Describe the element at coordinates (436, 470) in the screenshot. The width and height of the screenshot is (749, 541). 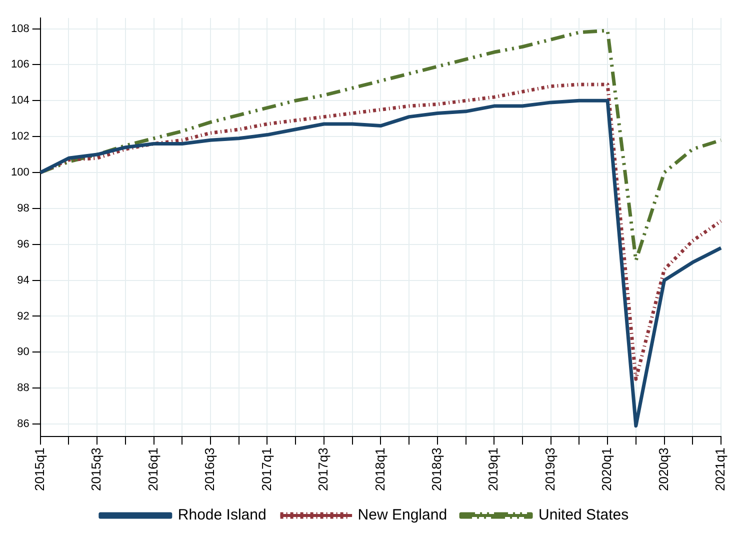
I see `x-tick-label: 2018q3` at that location.